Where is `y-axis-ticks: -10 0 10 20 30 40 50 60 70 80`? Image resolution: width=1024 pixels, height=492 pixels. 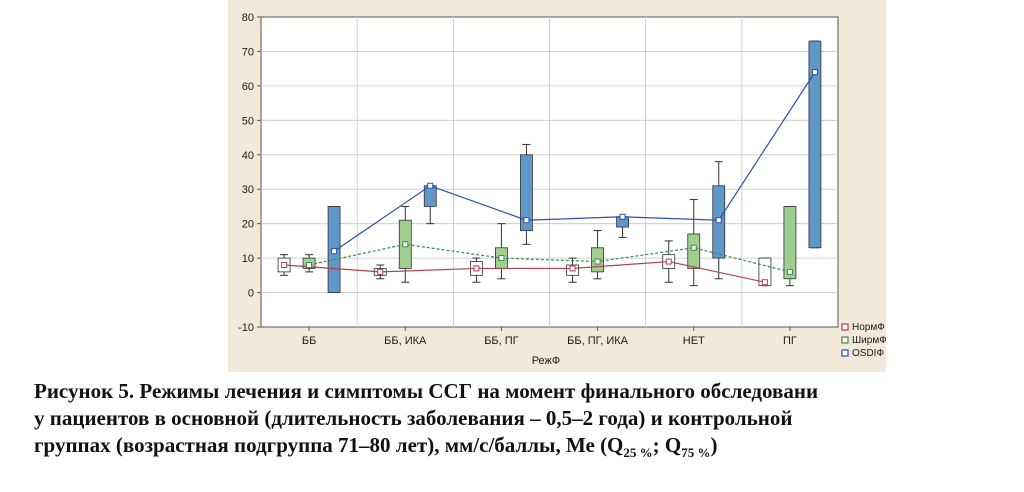 y-axis-ticks: -10 0 10 20 30 40 50 60 70 80 is located at coordinates (249, 173).